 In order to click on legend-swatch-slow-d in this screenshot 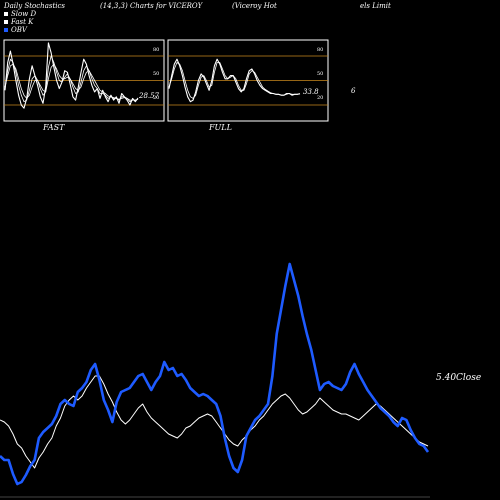, I will do `click(6, 14)`.